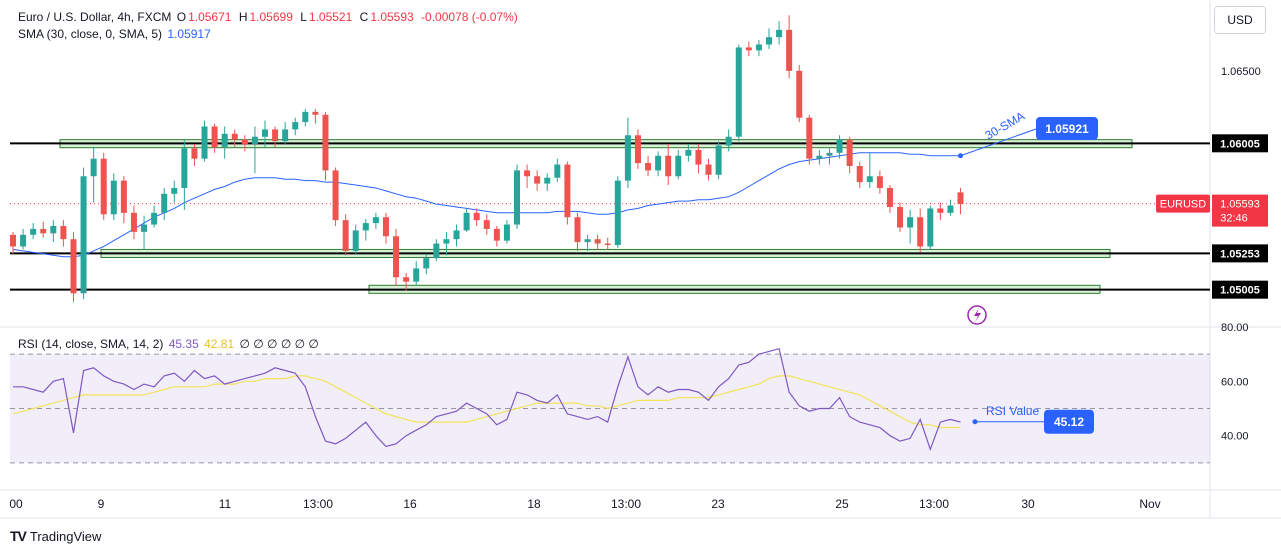 The height and width of the screenshot is (559, 1281). I want to click on tradingview-logo-icon: TV, so click(18, 536).